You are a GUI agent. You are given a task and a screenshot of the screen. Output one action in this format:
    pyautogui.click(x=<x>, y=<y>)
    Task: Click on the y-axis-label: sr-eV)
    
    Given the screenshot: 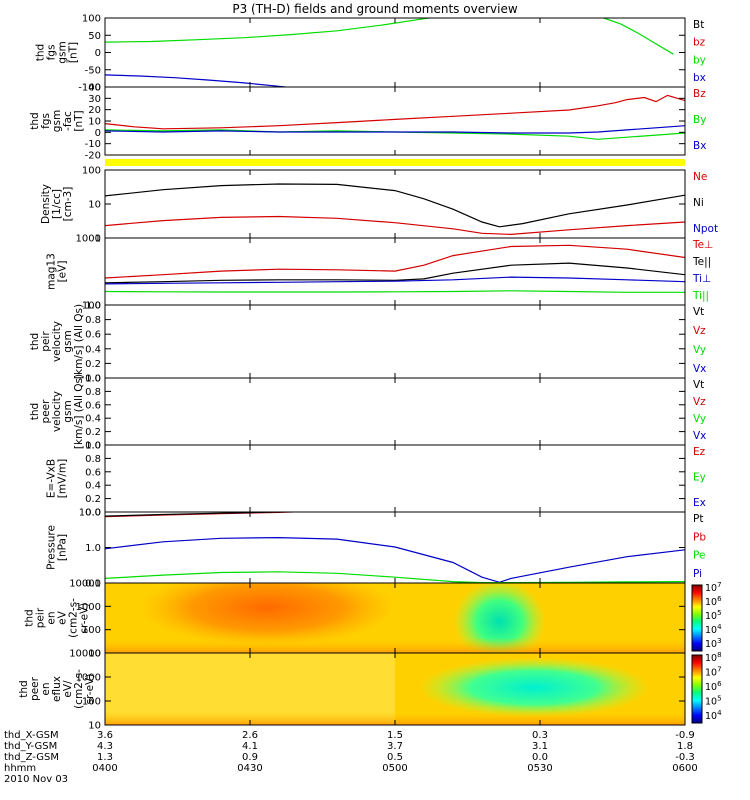 What is the action you would take?
    pyautogui.click(x=90, y=689)
    